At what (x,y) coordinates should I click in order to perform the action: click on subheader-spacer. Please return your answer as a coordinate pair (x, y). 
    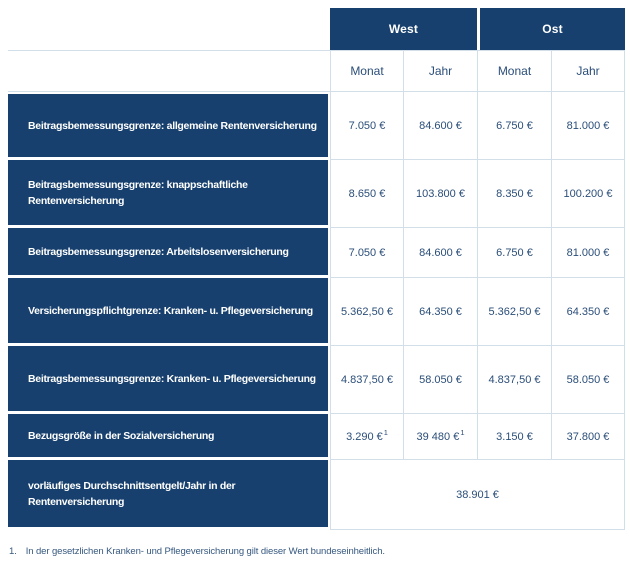
    Looking at the image, I should click on (169, 71).